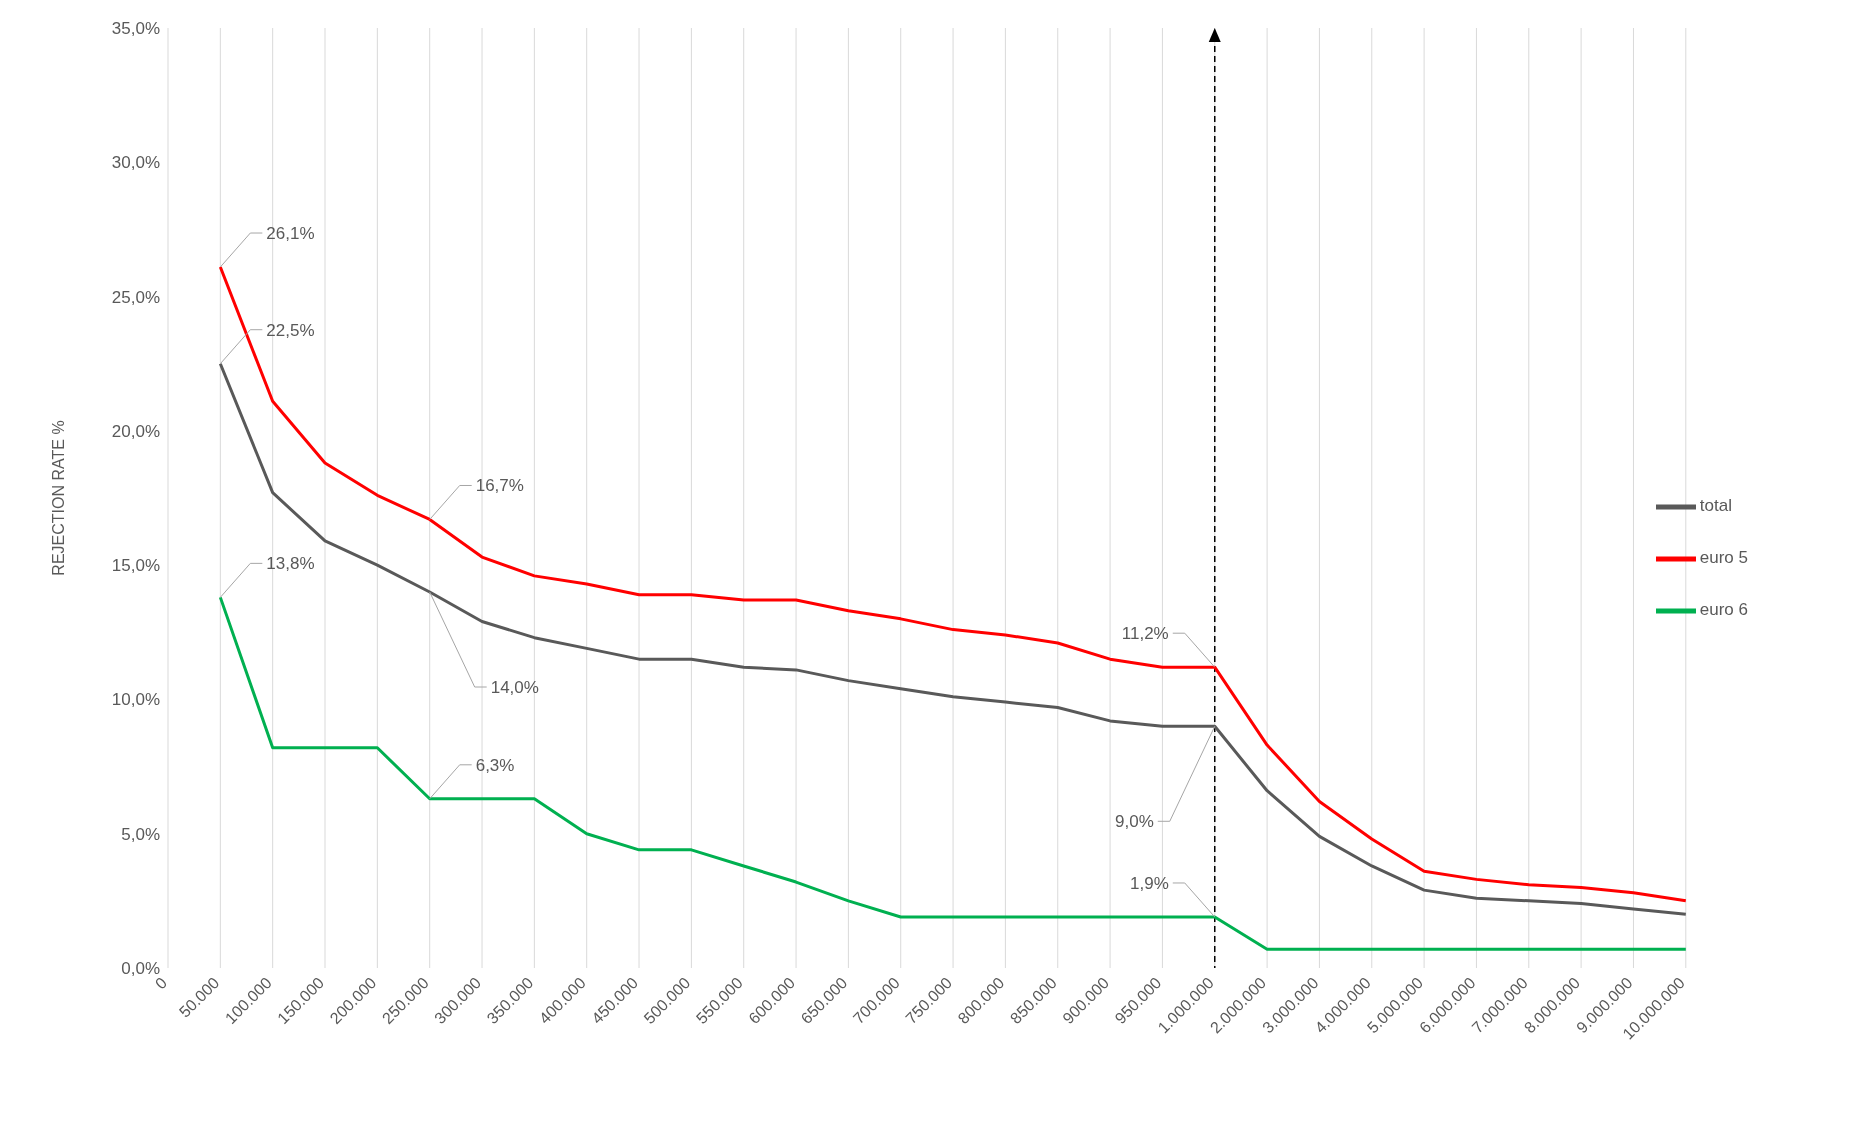 The height and width of the screenshot is (1121, 1849). Describe the element at coordinates (135, 29) in the screenshot. I see `y-tick-label: 35,0%` at that location.